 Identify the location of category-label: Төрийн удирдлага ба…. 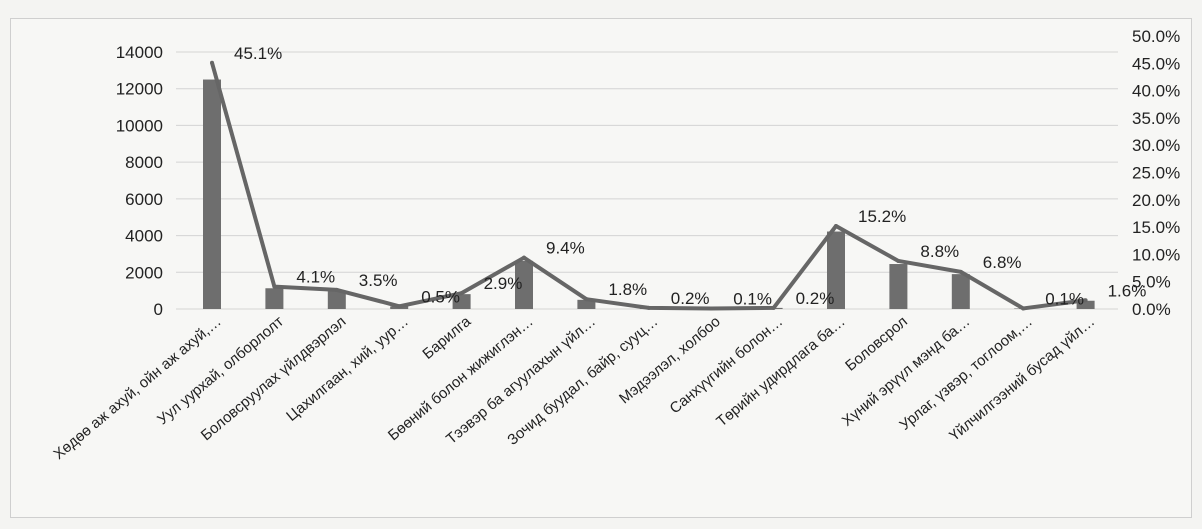
(780, 371).